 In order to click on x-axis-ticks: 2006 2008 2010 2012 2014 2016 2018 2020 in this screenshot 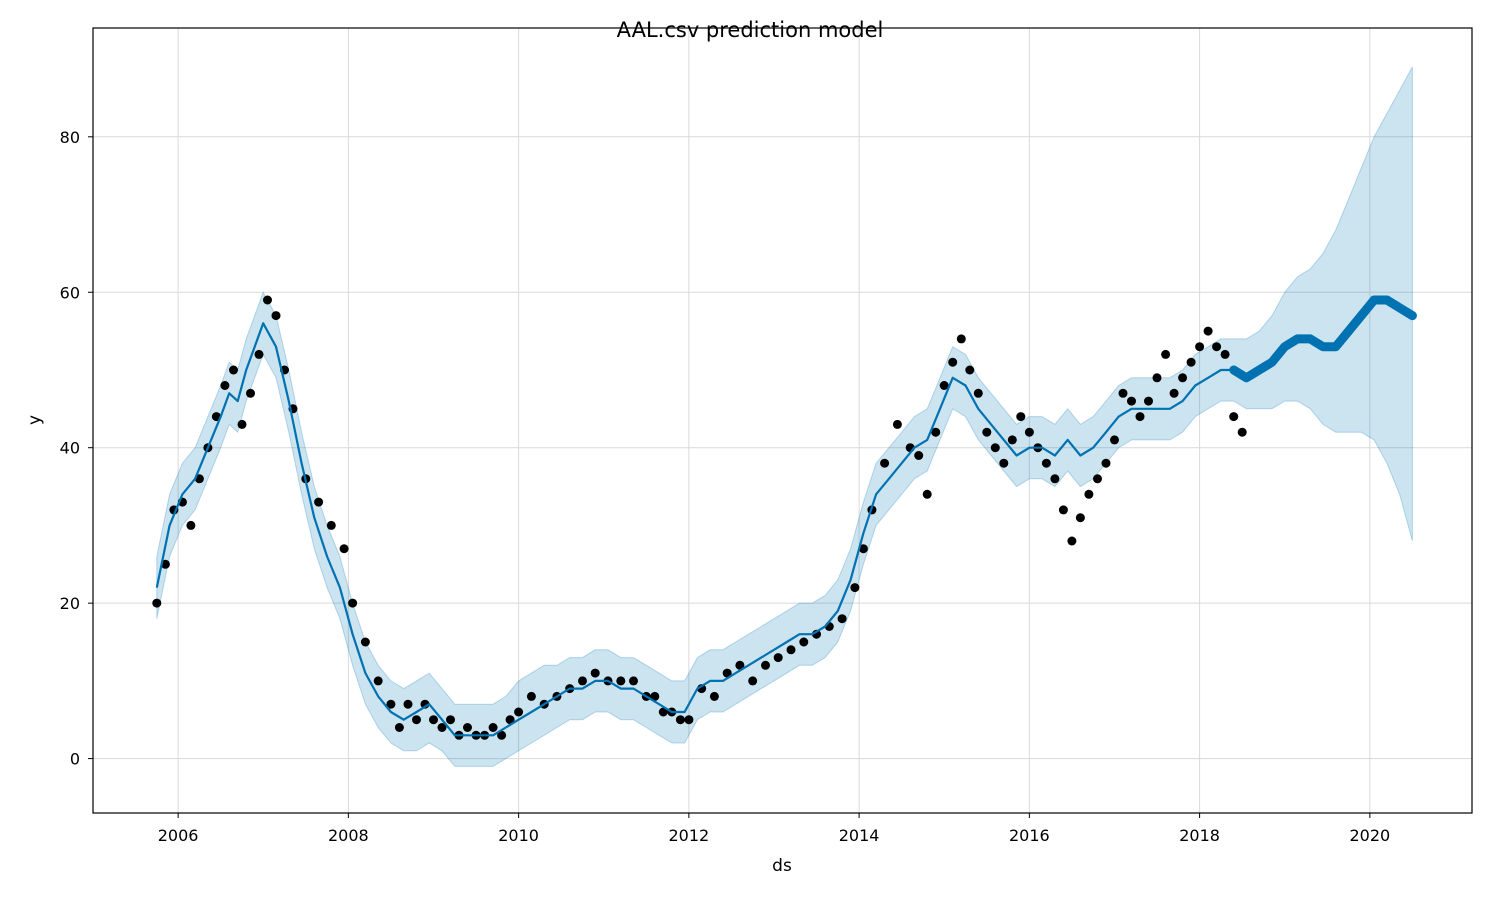, I will do `click(774, 829)`.